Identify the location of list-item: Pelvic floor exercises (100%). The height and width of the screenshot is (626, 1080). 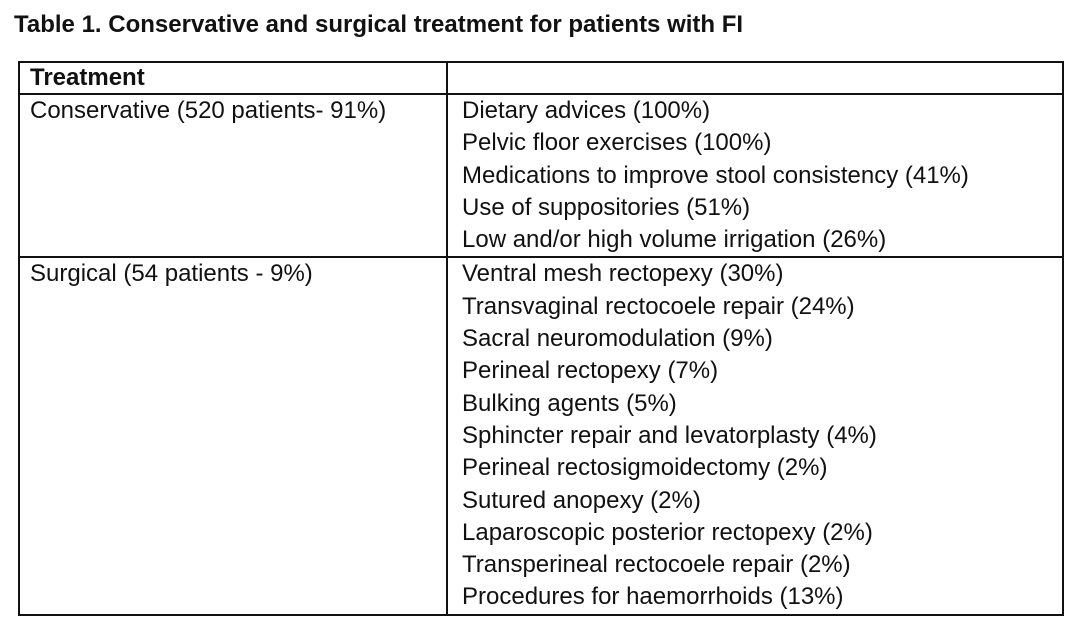
(617, 143).